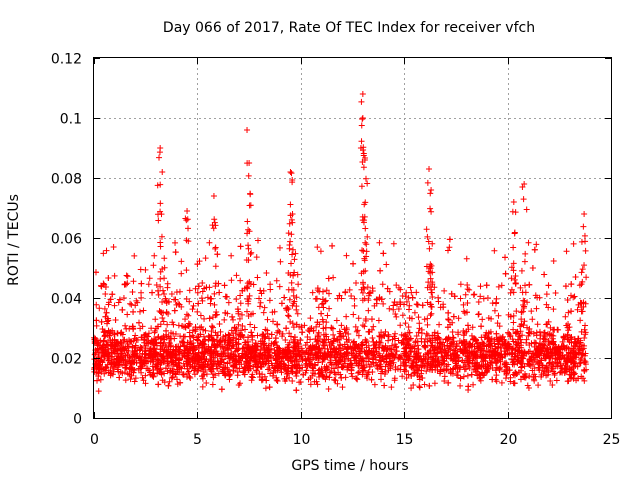 This screenshot has width=640, height=480. Describe the element at coordinates (302, 440) in the screenshot. I see `x-tick-label: 10` at that location.